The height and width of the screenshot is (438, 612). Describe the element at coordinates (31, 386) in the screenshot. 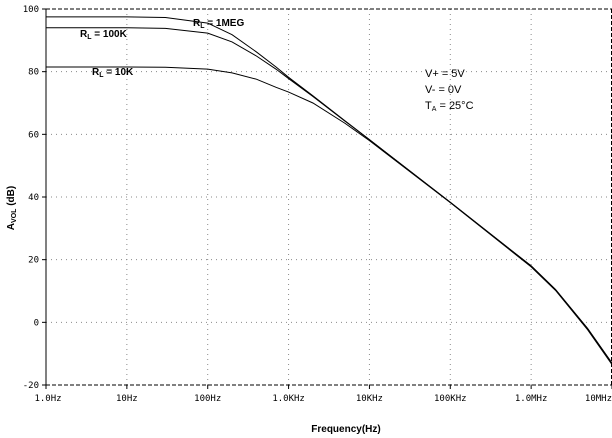

I see `y-tick-label: -20` at that location.